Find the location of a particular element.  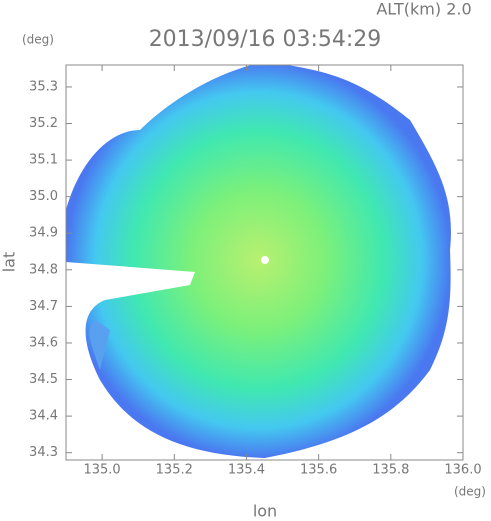

y-axis-label: lat is located at coordinates (9, 262).